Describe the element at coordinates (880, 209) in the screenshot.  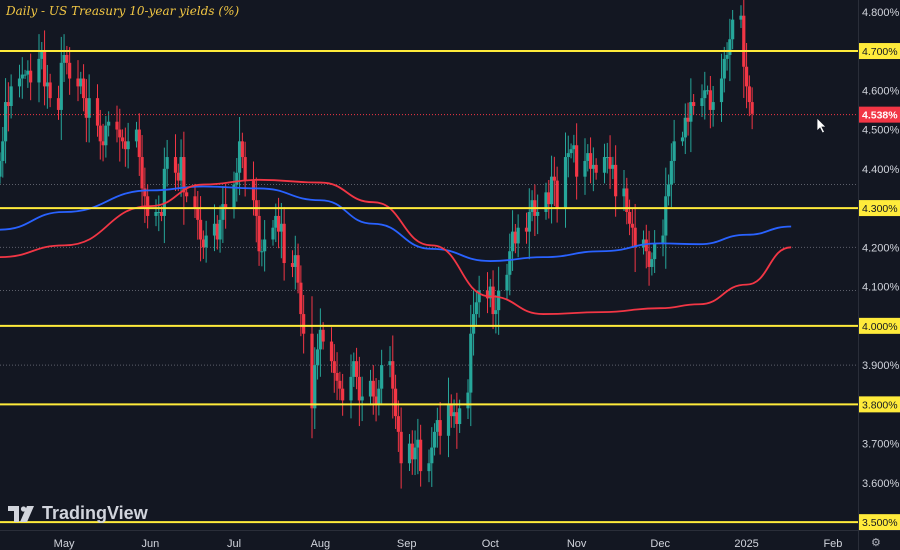
I see `level-label-1: 4.300%` at that location.